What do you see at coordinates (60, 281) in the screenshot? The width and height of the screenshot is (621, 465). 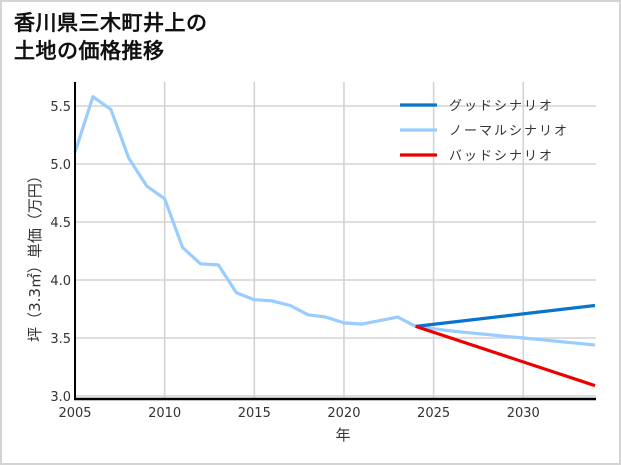 I see `y-tick-label: 4.0` at bounding box center [60, 281].